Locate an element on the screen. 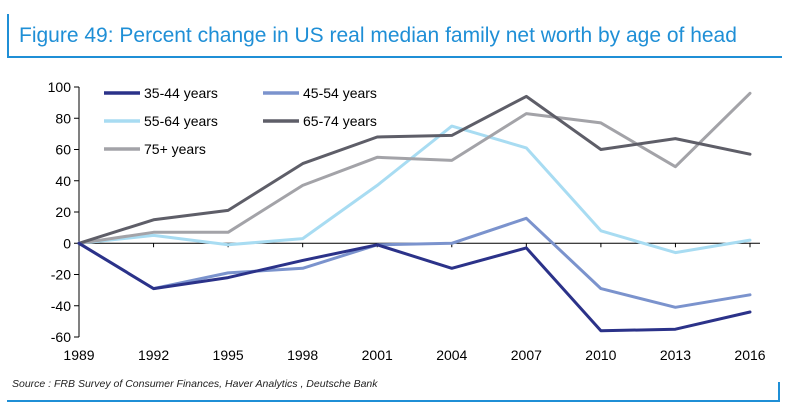  legend-label: 75+ years is located at coordinates (175, 149).